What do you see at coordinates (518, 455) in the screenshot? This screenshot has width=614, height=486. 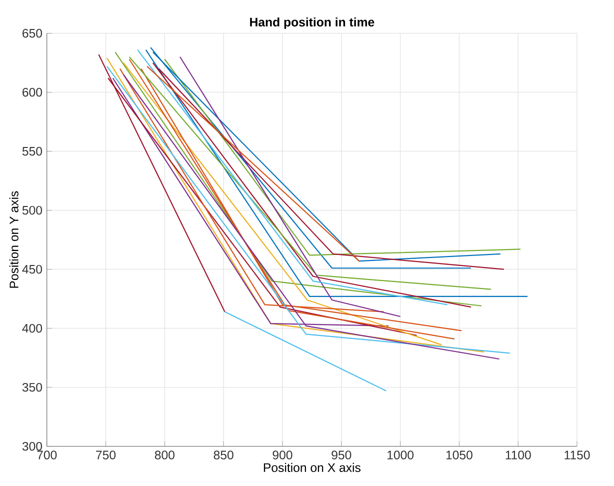 I see `x-tick-label: 1100` at bounding box center [518, 455].